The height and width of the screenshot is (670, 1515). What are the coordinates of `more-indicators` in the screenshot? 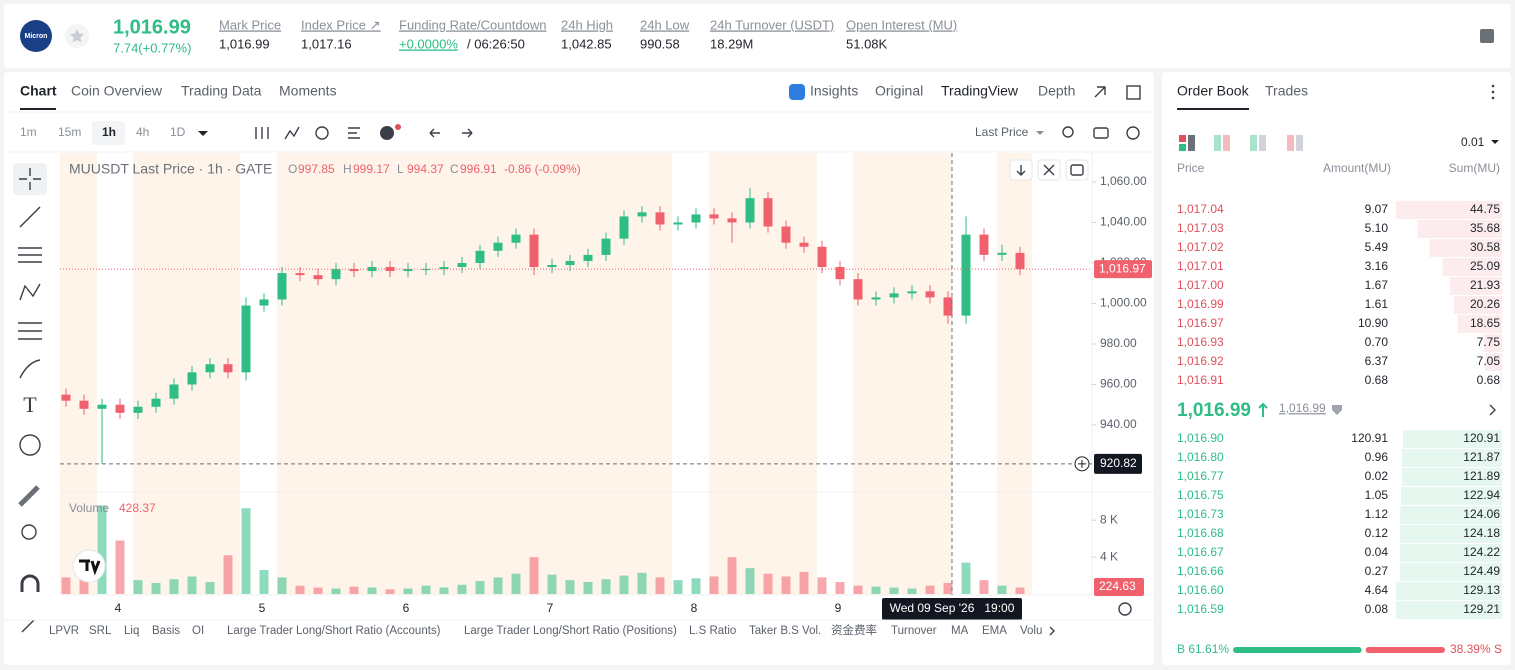 It's located at (1052, 631).